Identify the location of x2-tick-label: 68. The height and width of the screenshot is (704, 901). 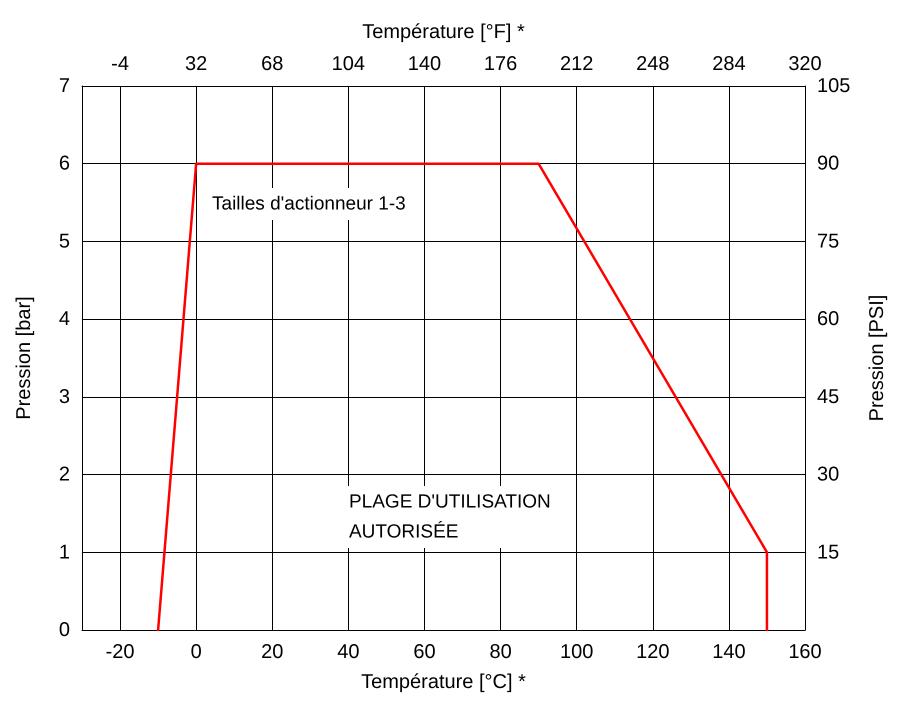
(272, 64).